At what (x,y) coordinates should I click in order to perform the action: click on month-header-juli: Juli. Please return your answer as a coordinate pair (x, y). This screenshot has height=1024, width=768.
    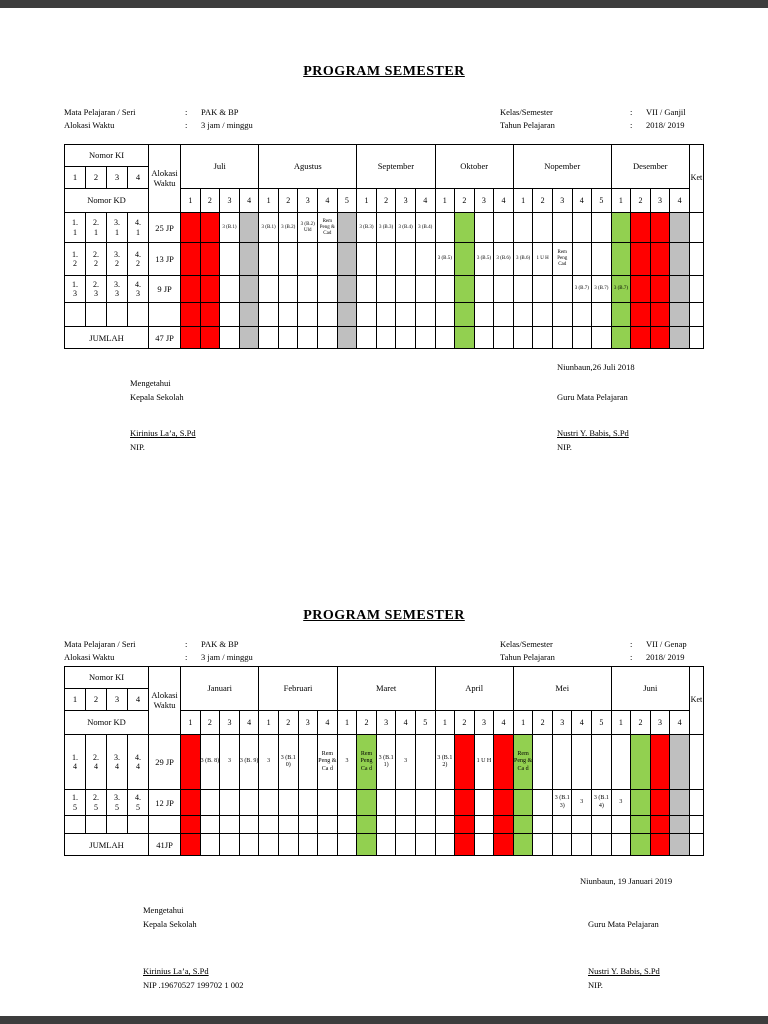
    Looking at the image, I should click on (220, 166).